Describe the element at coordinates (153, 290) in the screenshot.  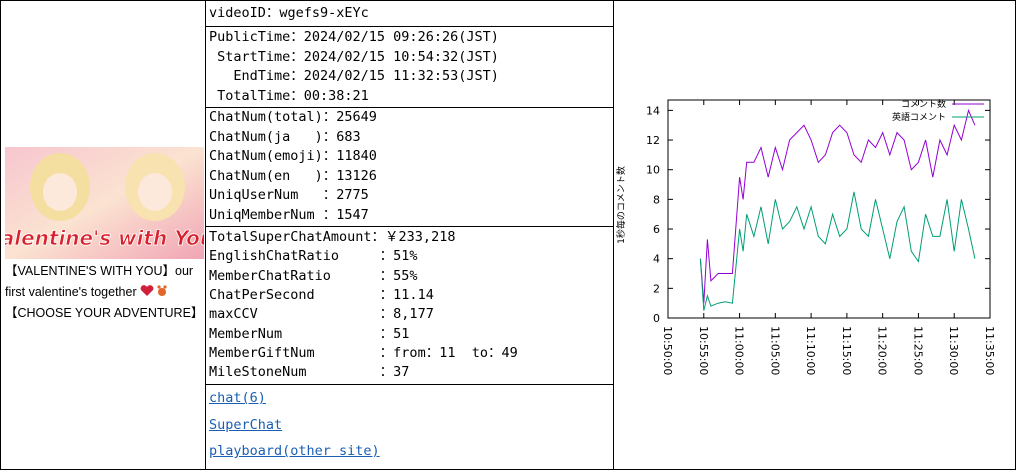
I see `emoji-icons` at that location.